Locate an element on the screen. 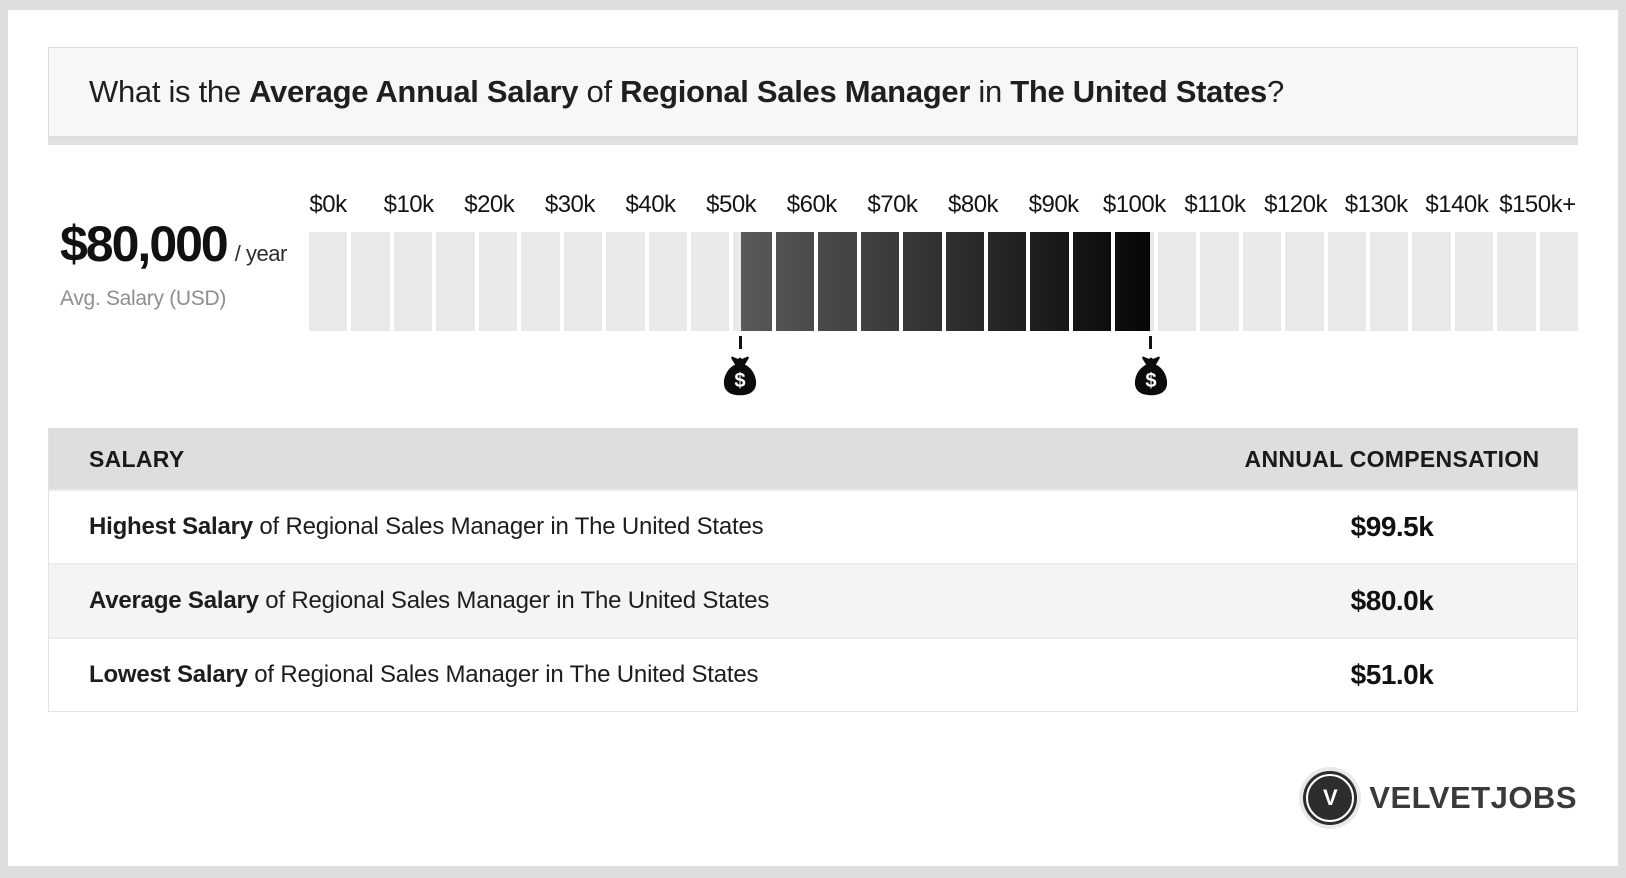 The width and height of the screenshot is (1626, 878). row-label-bold: Highest Salary is located at coordinates (171, 526).